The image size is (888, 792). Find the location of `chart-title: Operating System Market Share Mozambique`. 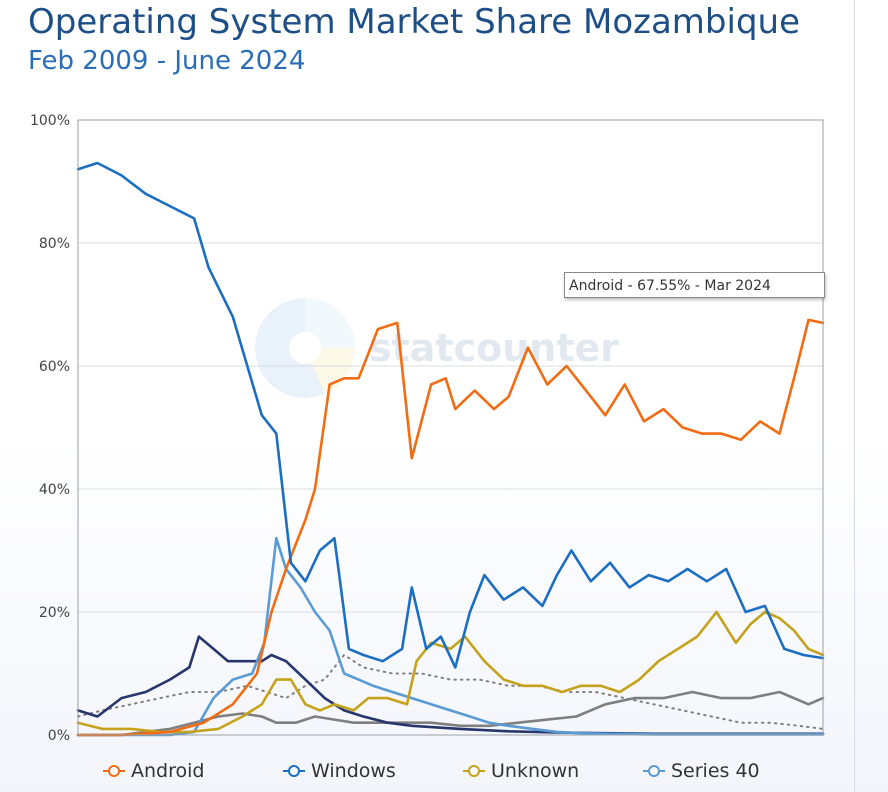

chart-title: Operating System Market Share Mozambique is located at coordinates (414, 22).